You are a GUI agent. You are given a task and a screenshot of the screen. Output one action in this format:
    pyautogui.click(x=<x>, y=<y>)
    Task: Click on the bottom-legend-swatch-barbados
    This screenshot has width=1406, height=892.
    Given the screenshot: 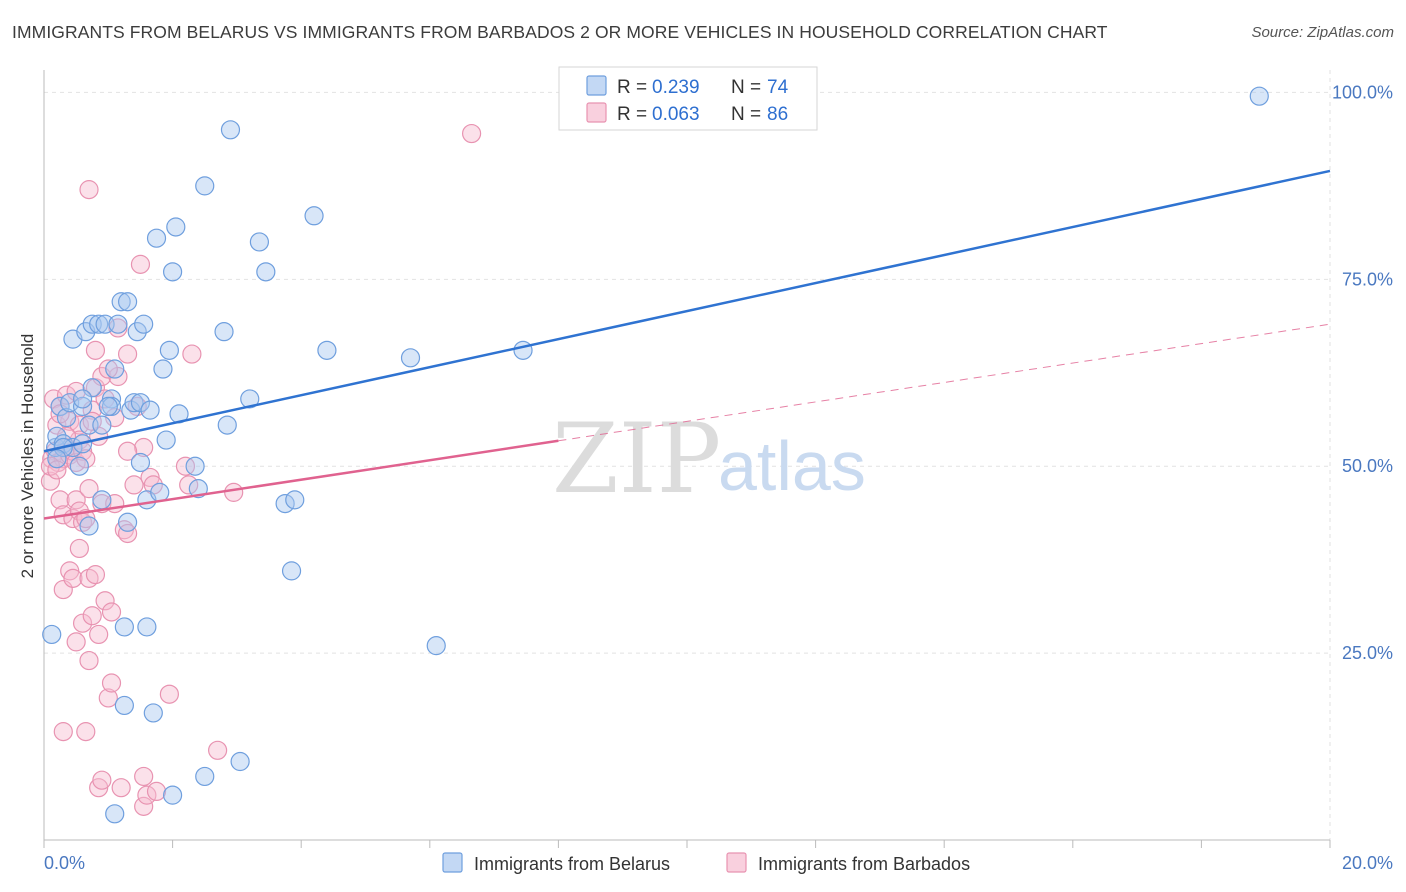 What is the action you would take?
    pyautogui.click(x=736, y=862)
    